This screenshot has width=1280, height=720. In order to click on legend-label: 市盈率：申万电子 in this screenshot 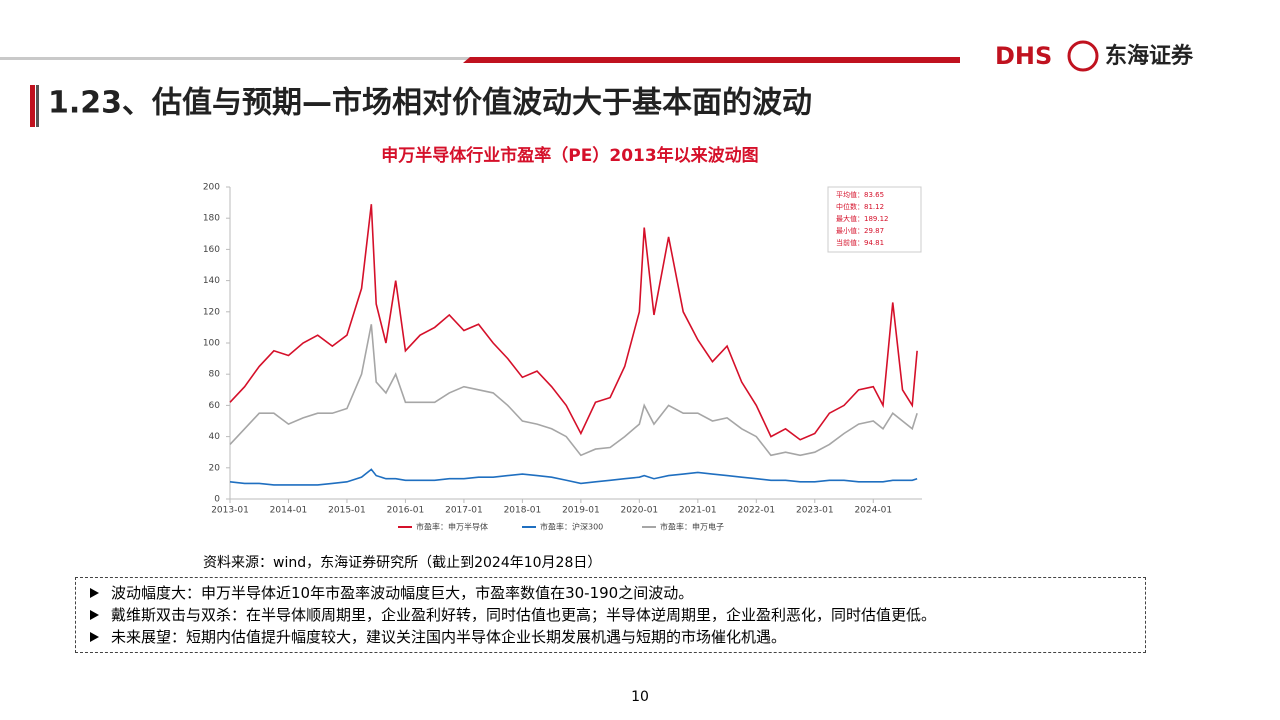, I will do `click(692, 527)`.